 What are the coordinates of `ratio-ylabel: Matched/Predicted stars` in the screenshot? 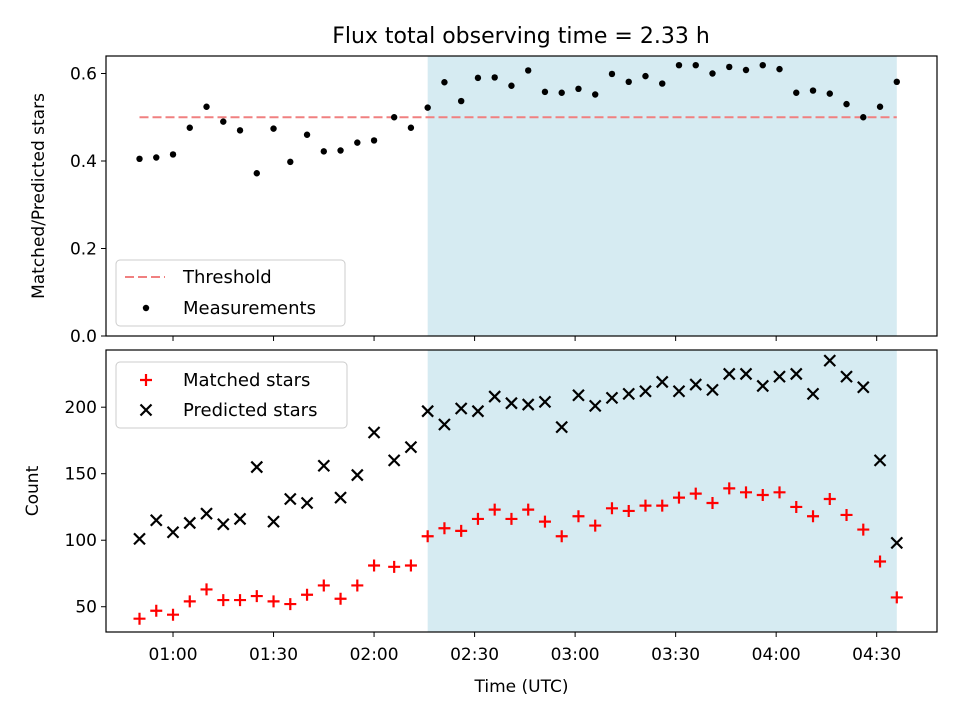 It's located at (39, 196).